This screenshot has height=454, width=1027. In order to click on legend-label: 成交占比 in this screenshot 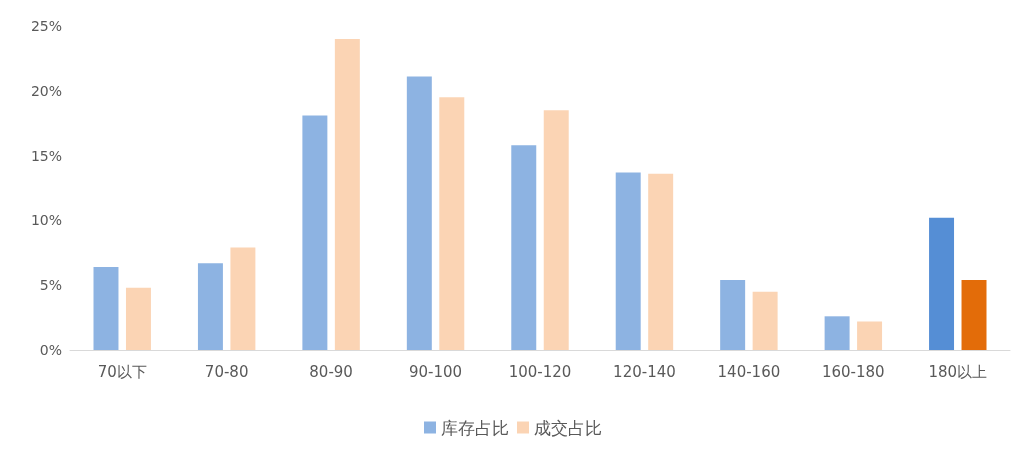, I will do `click(568, 427)`.